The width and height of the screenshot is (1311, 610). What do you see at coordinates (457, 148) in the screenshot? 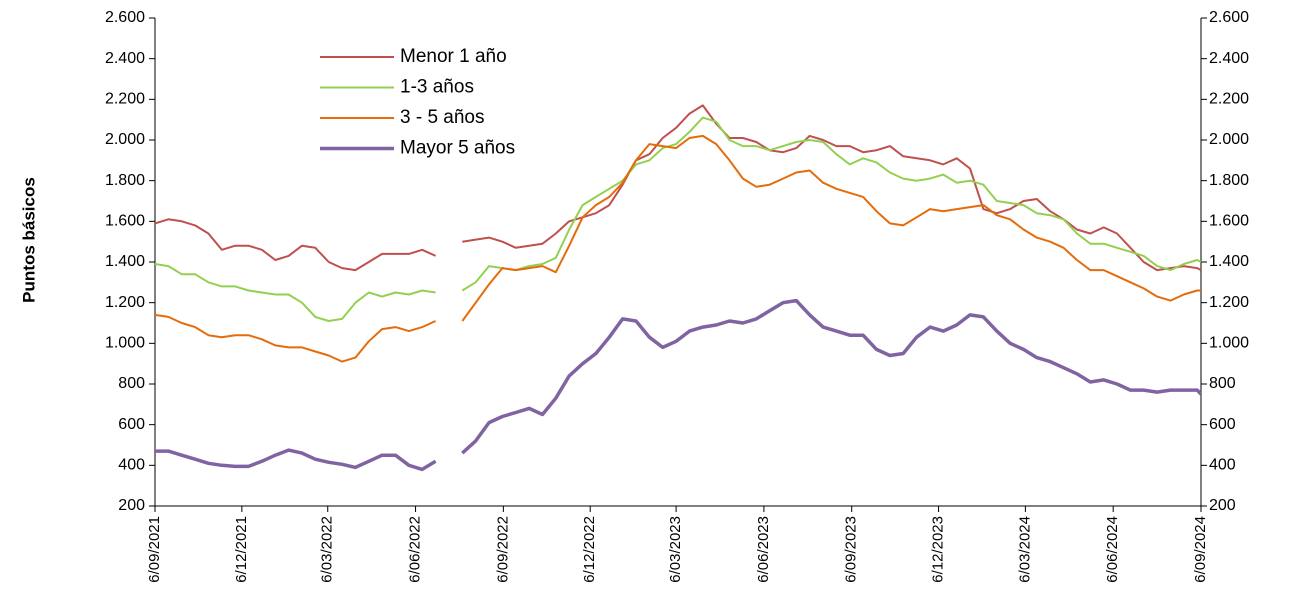
I see `legend-label: Mayor 5 años` at bounding box center [457, 148].